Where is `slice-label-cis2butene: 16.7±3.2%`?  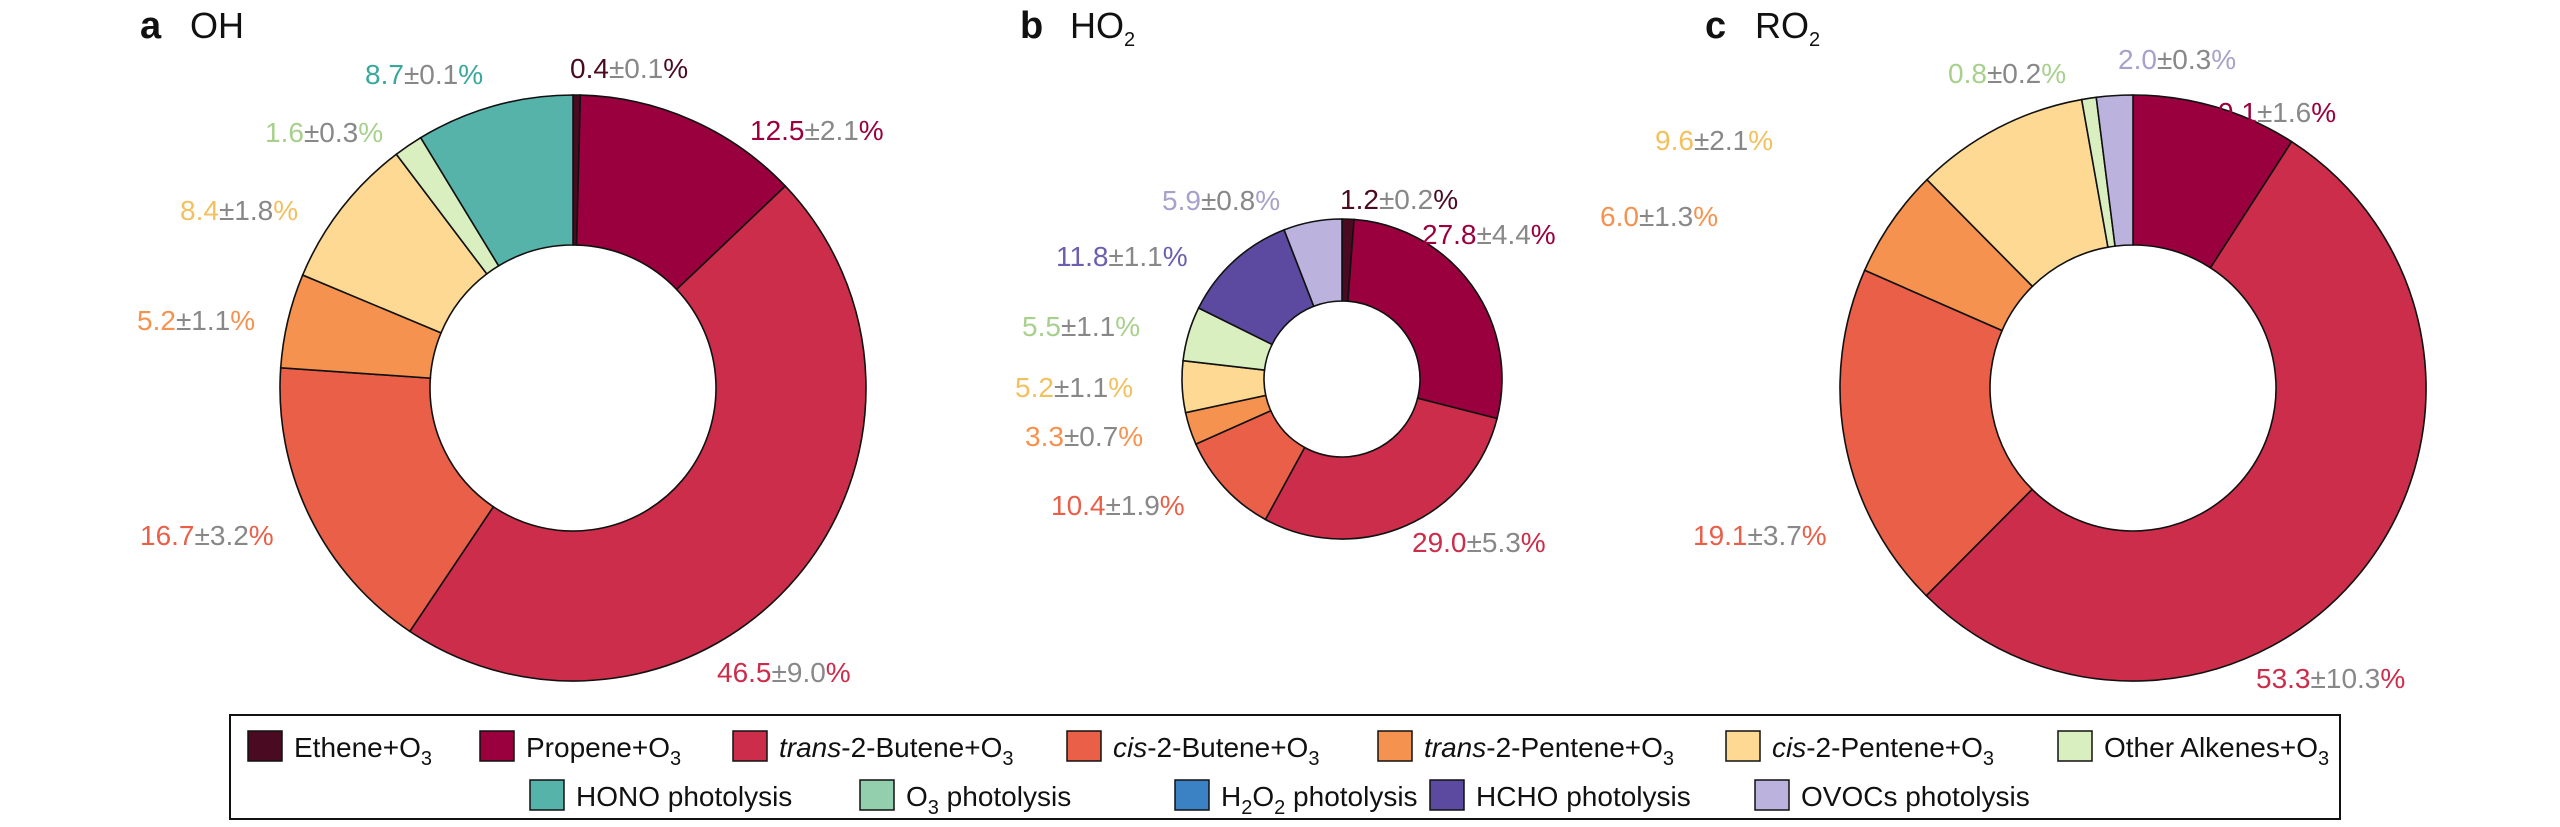 slice-label-cis2butene: 16.7±3.2% is located at coordinates (207, 535).